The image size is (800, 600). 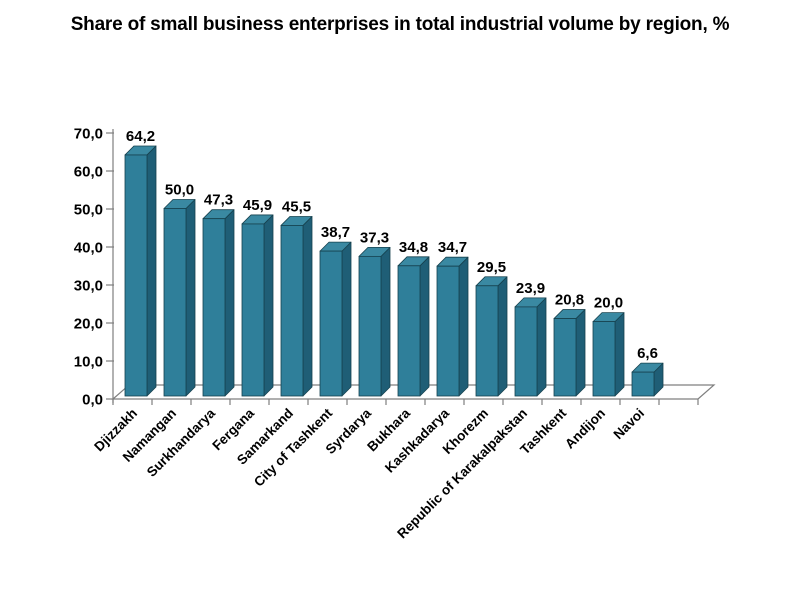 What do you see at coordinates (629, 424) in the screenshot?
I see `category-label: Navoi` at bounding box center [629, 424].